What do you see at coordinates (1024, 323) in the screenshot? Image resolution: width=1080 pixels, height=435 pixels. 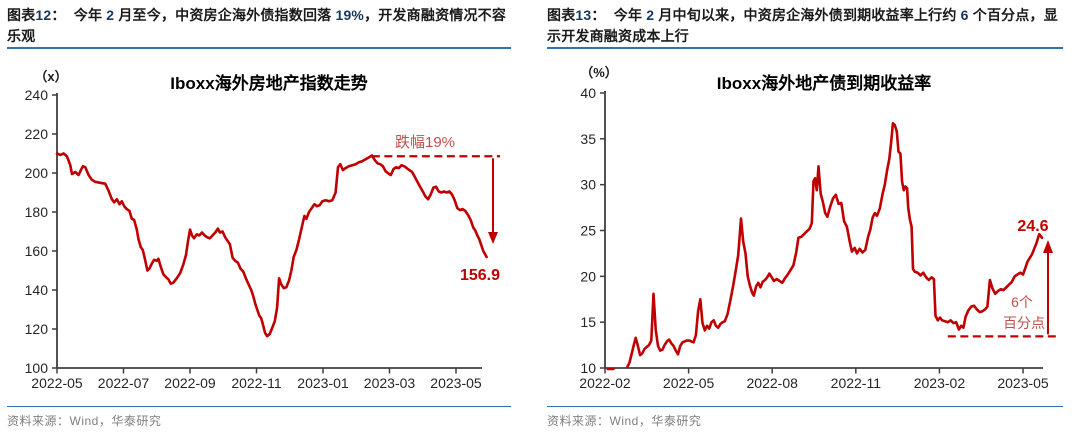 I see `rise-annotation-line2: 百分点` at bounding box center [1024, 323].